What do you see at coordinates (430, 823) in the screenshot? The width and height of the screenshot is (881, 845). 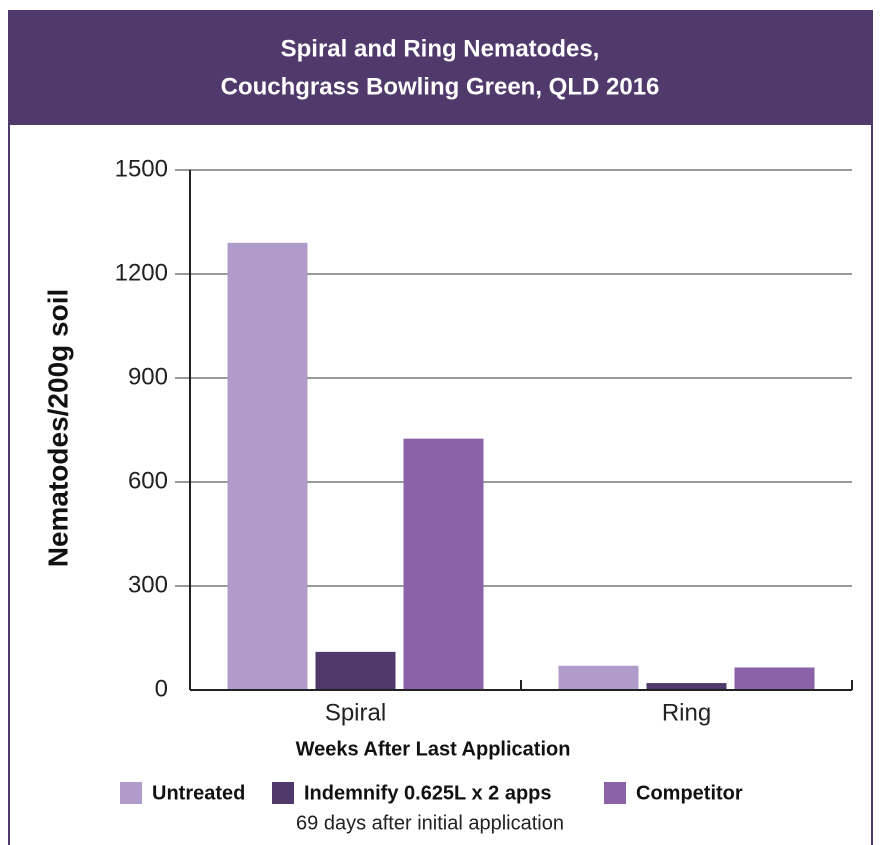 I see `note: 69 days after initial application` at bounding box center [430, 823].